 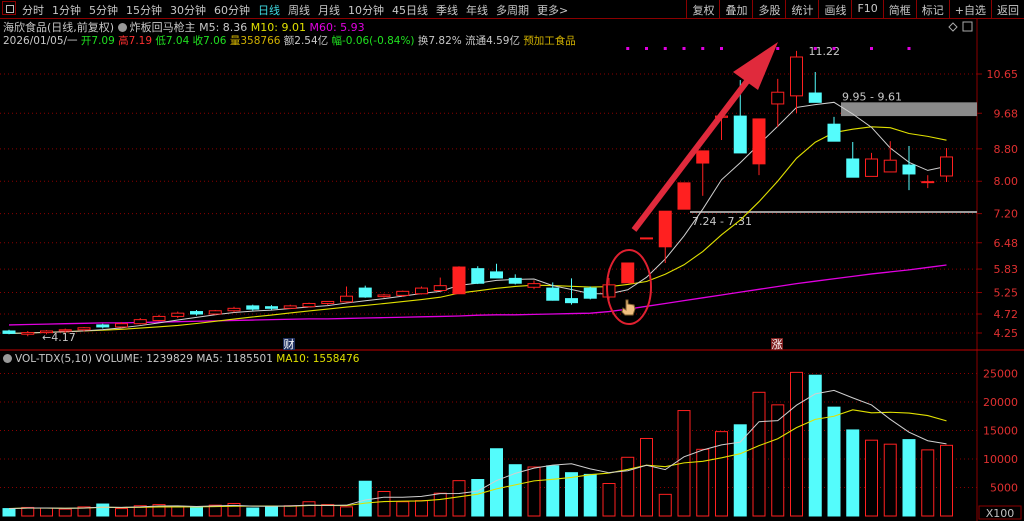 What do you see at coordinates (735, 9) in the screenshot?
I see `tool-button: 叠加` at bounding box center [735, 9].